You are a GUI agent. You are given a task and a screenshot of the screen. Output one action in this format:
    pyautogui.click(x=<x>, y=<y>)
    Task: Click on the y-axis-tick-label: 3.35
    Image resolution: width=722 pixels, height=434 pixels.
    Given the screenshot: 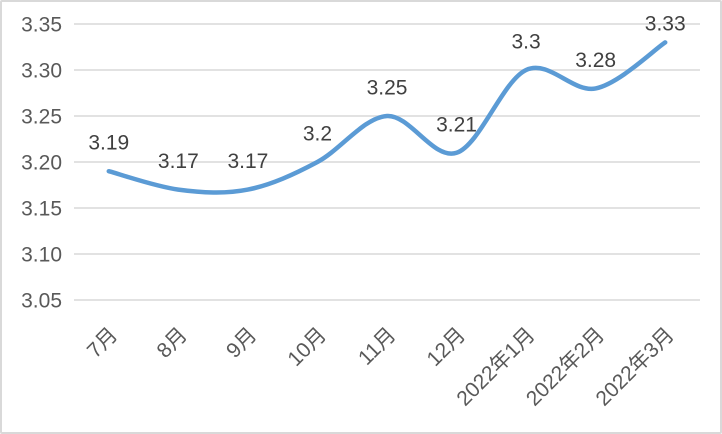 What is the action you would take?
    pyautogui.click(x=41, y=25)
    